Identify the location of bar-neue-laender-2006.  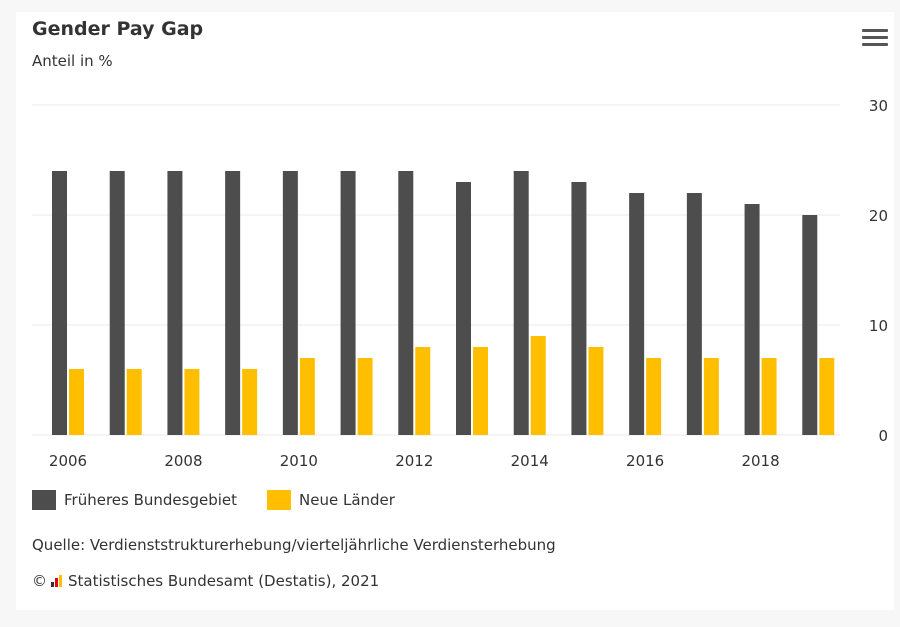
(76, 402).